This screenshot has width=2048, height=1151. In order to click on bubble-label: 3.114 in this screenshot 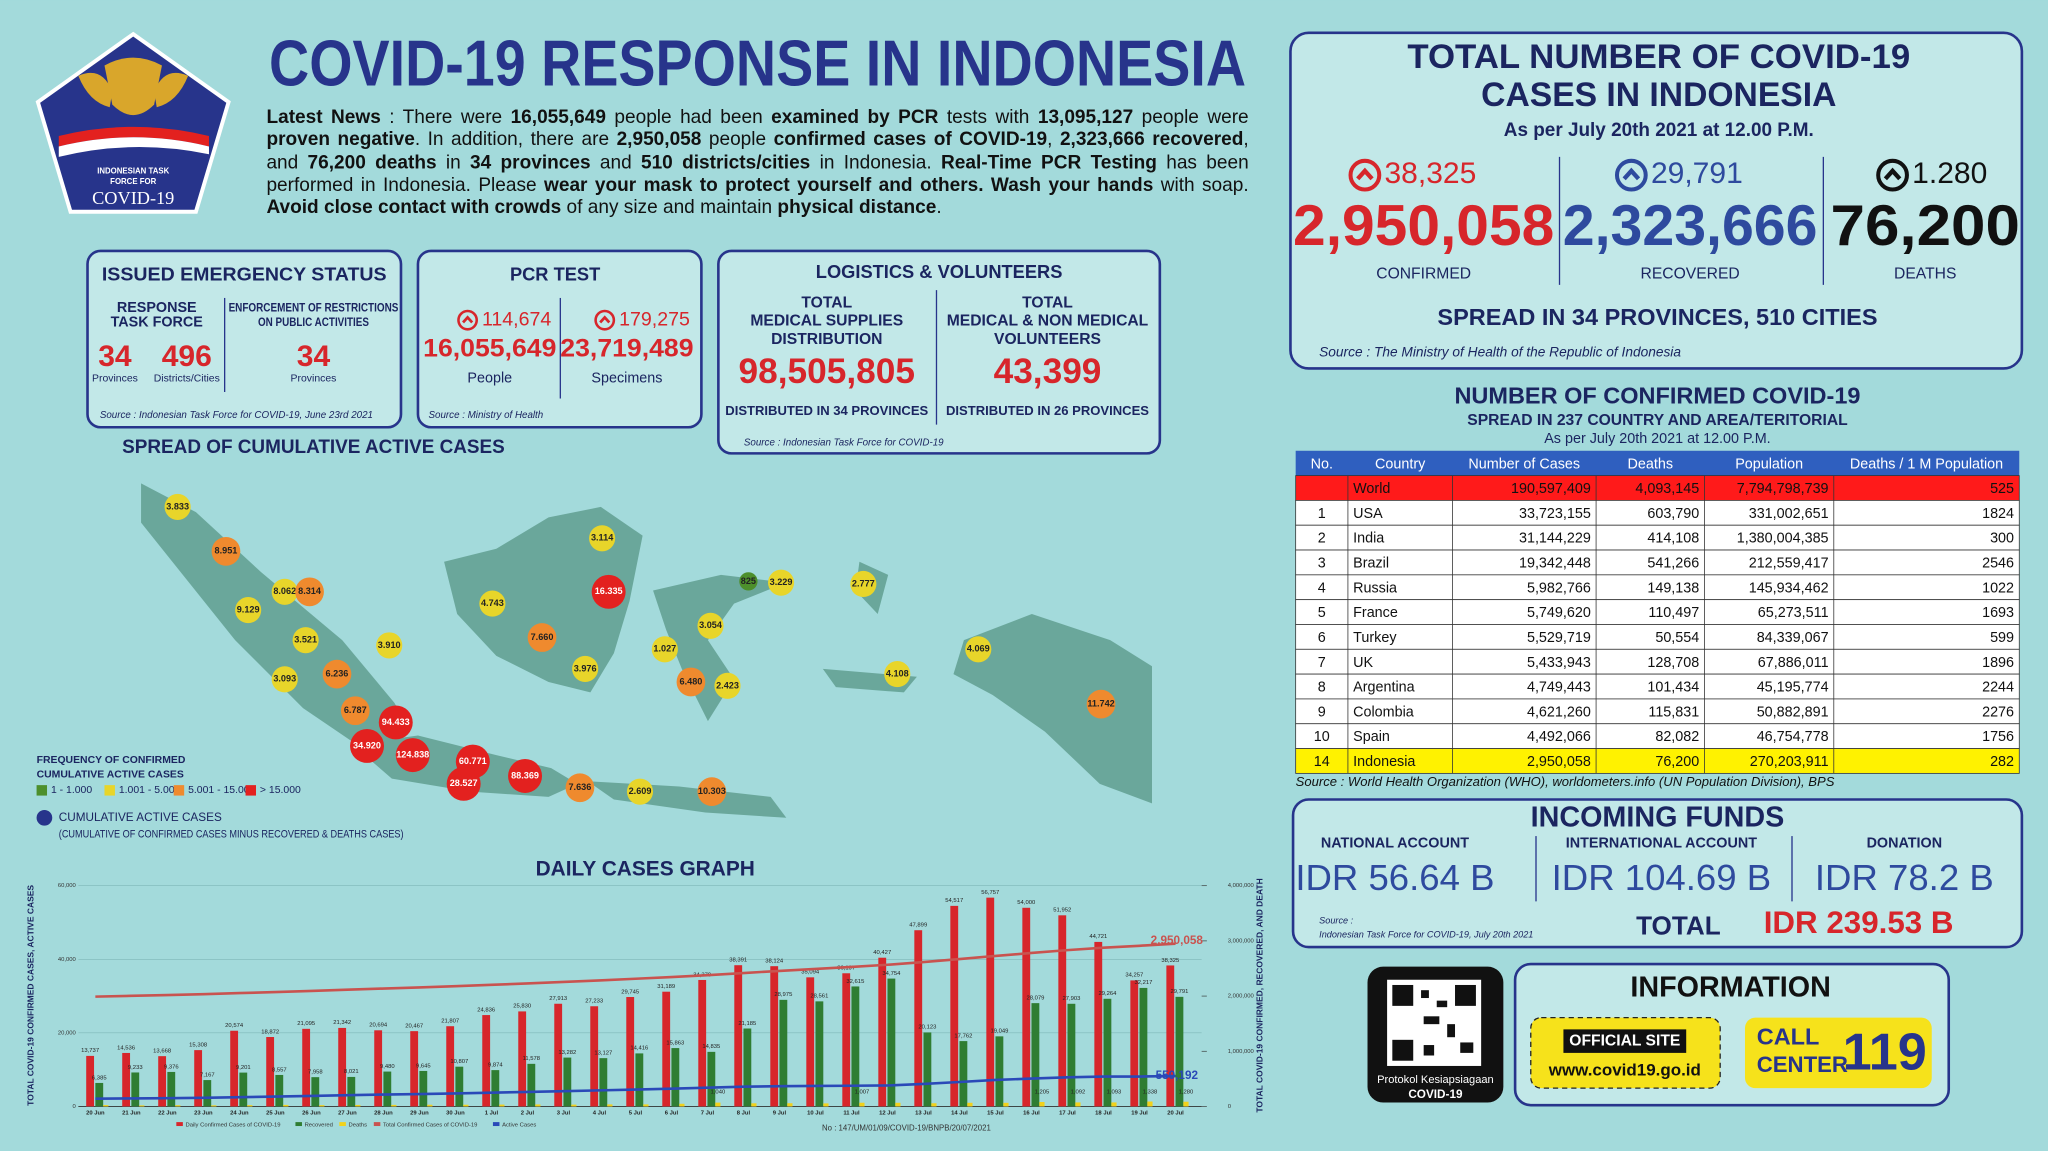, I will do `click(602, 538)`.